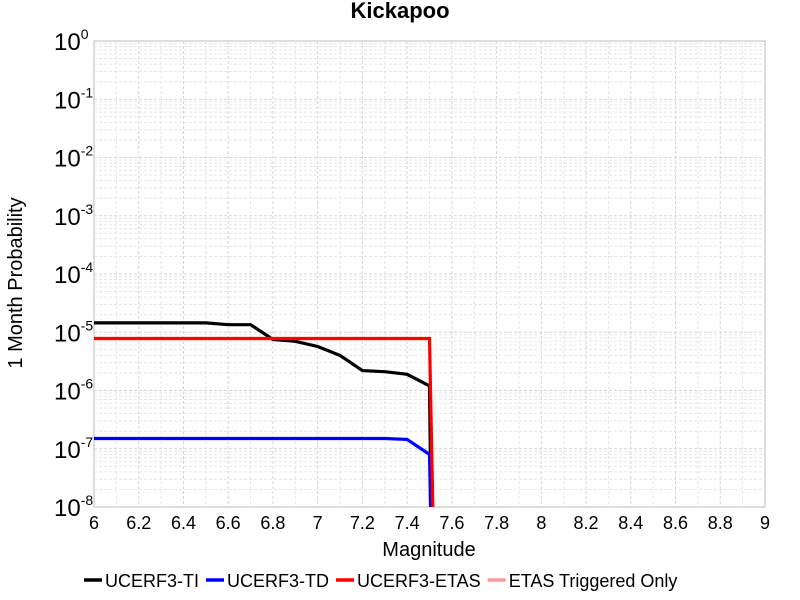  What do you see at coordinates (541, 523) in the screenshot?
I see `x-tick-label: 8` at bounding box center [541, 523].